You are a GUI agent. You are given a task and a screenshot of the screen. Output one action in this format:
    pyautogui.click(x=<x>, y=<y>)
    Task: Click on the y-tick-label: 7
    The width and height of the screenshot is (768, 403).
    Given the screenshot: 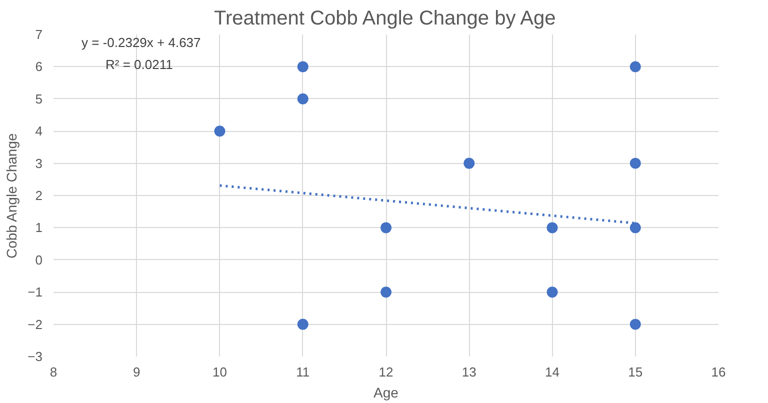 What is the action you would take?
    pyautogui.click(x=39, y=34)
    